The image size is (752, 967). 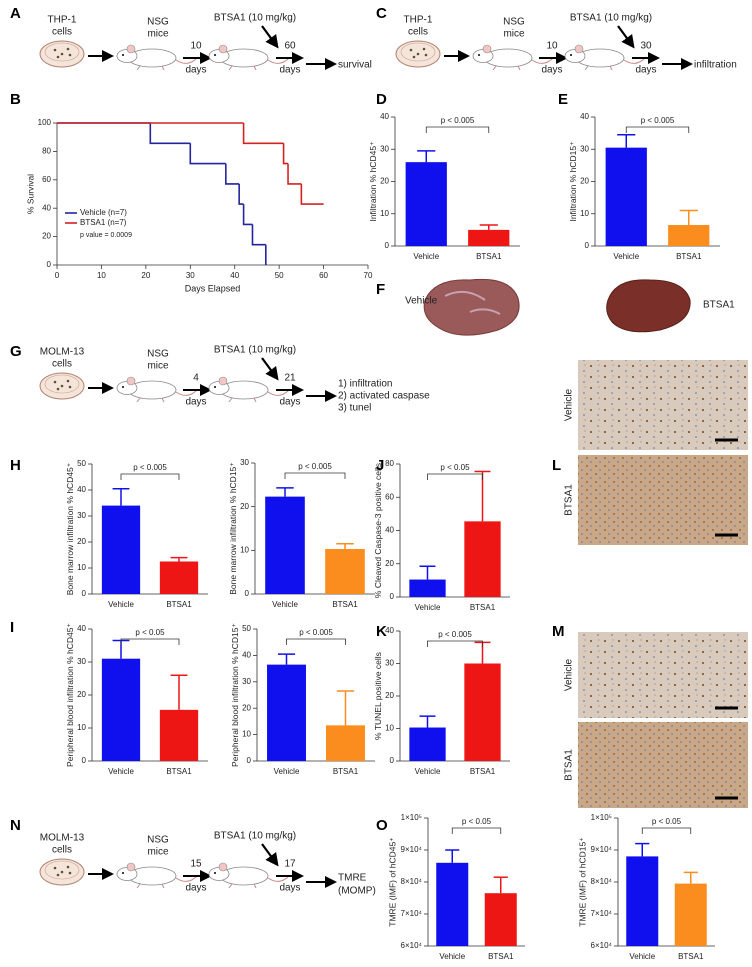 What do you see at coordinates (15, 465) in the screenshot?
I see `panel-label: H` at bounding box center [15, 465].